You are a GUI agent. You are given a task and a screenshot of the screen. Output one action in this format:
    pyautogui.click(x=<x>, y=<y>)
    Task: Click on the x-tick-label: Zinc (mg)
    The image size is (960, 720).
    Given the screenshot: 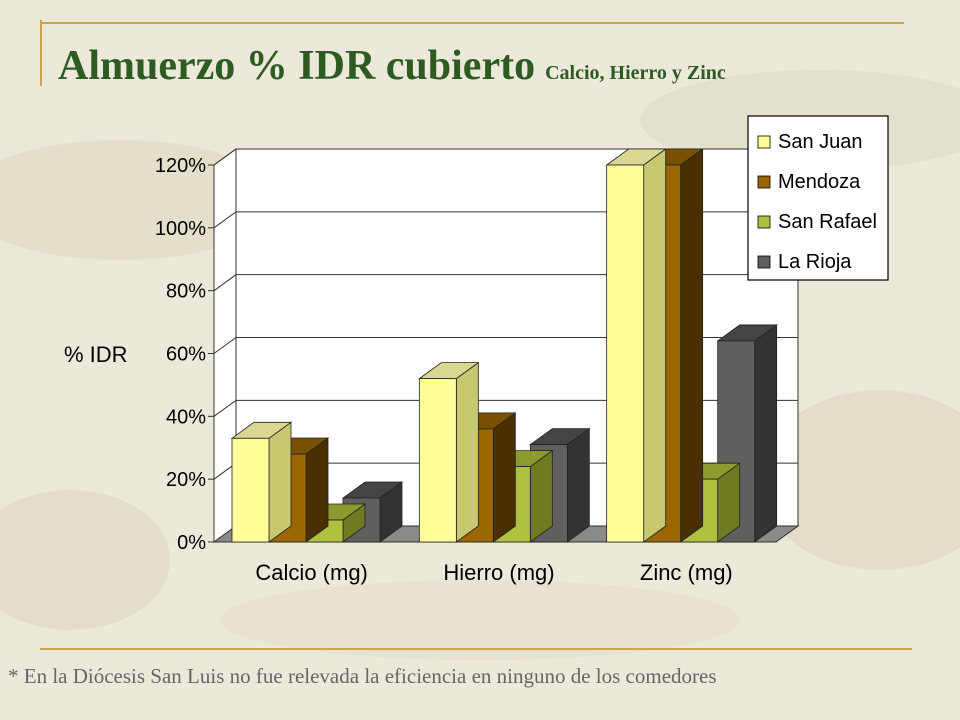 What is the action you would take?
    pyautogui.click(x=686, y=572)
    